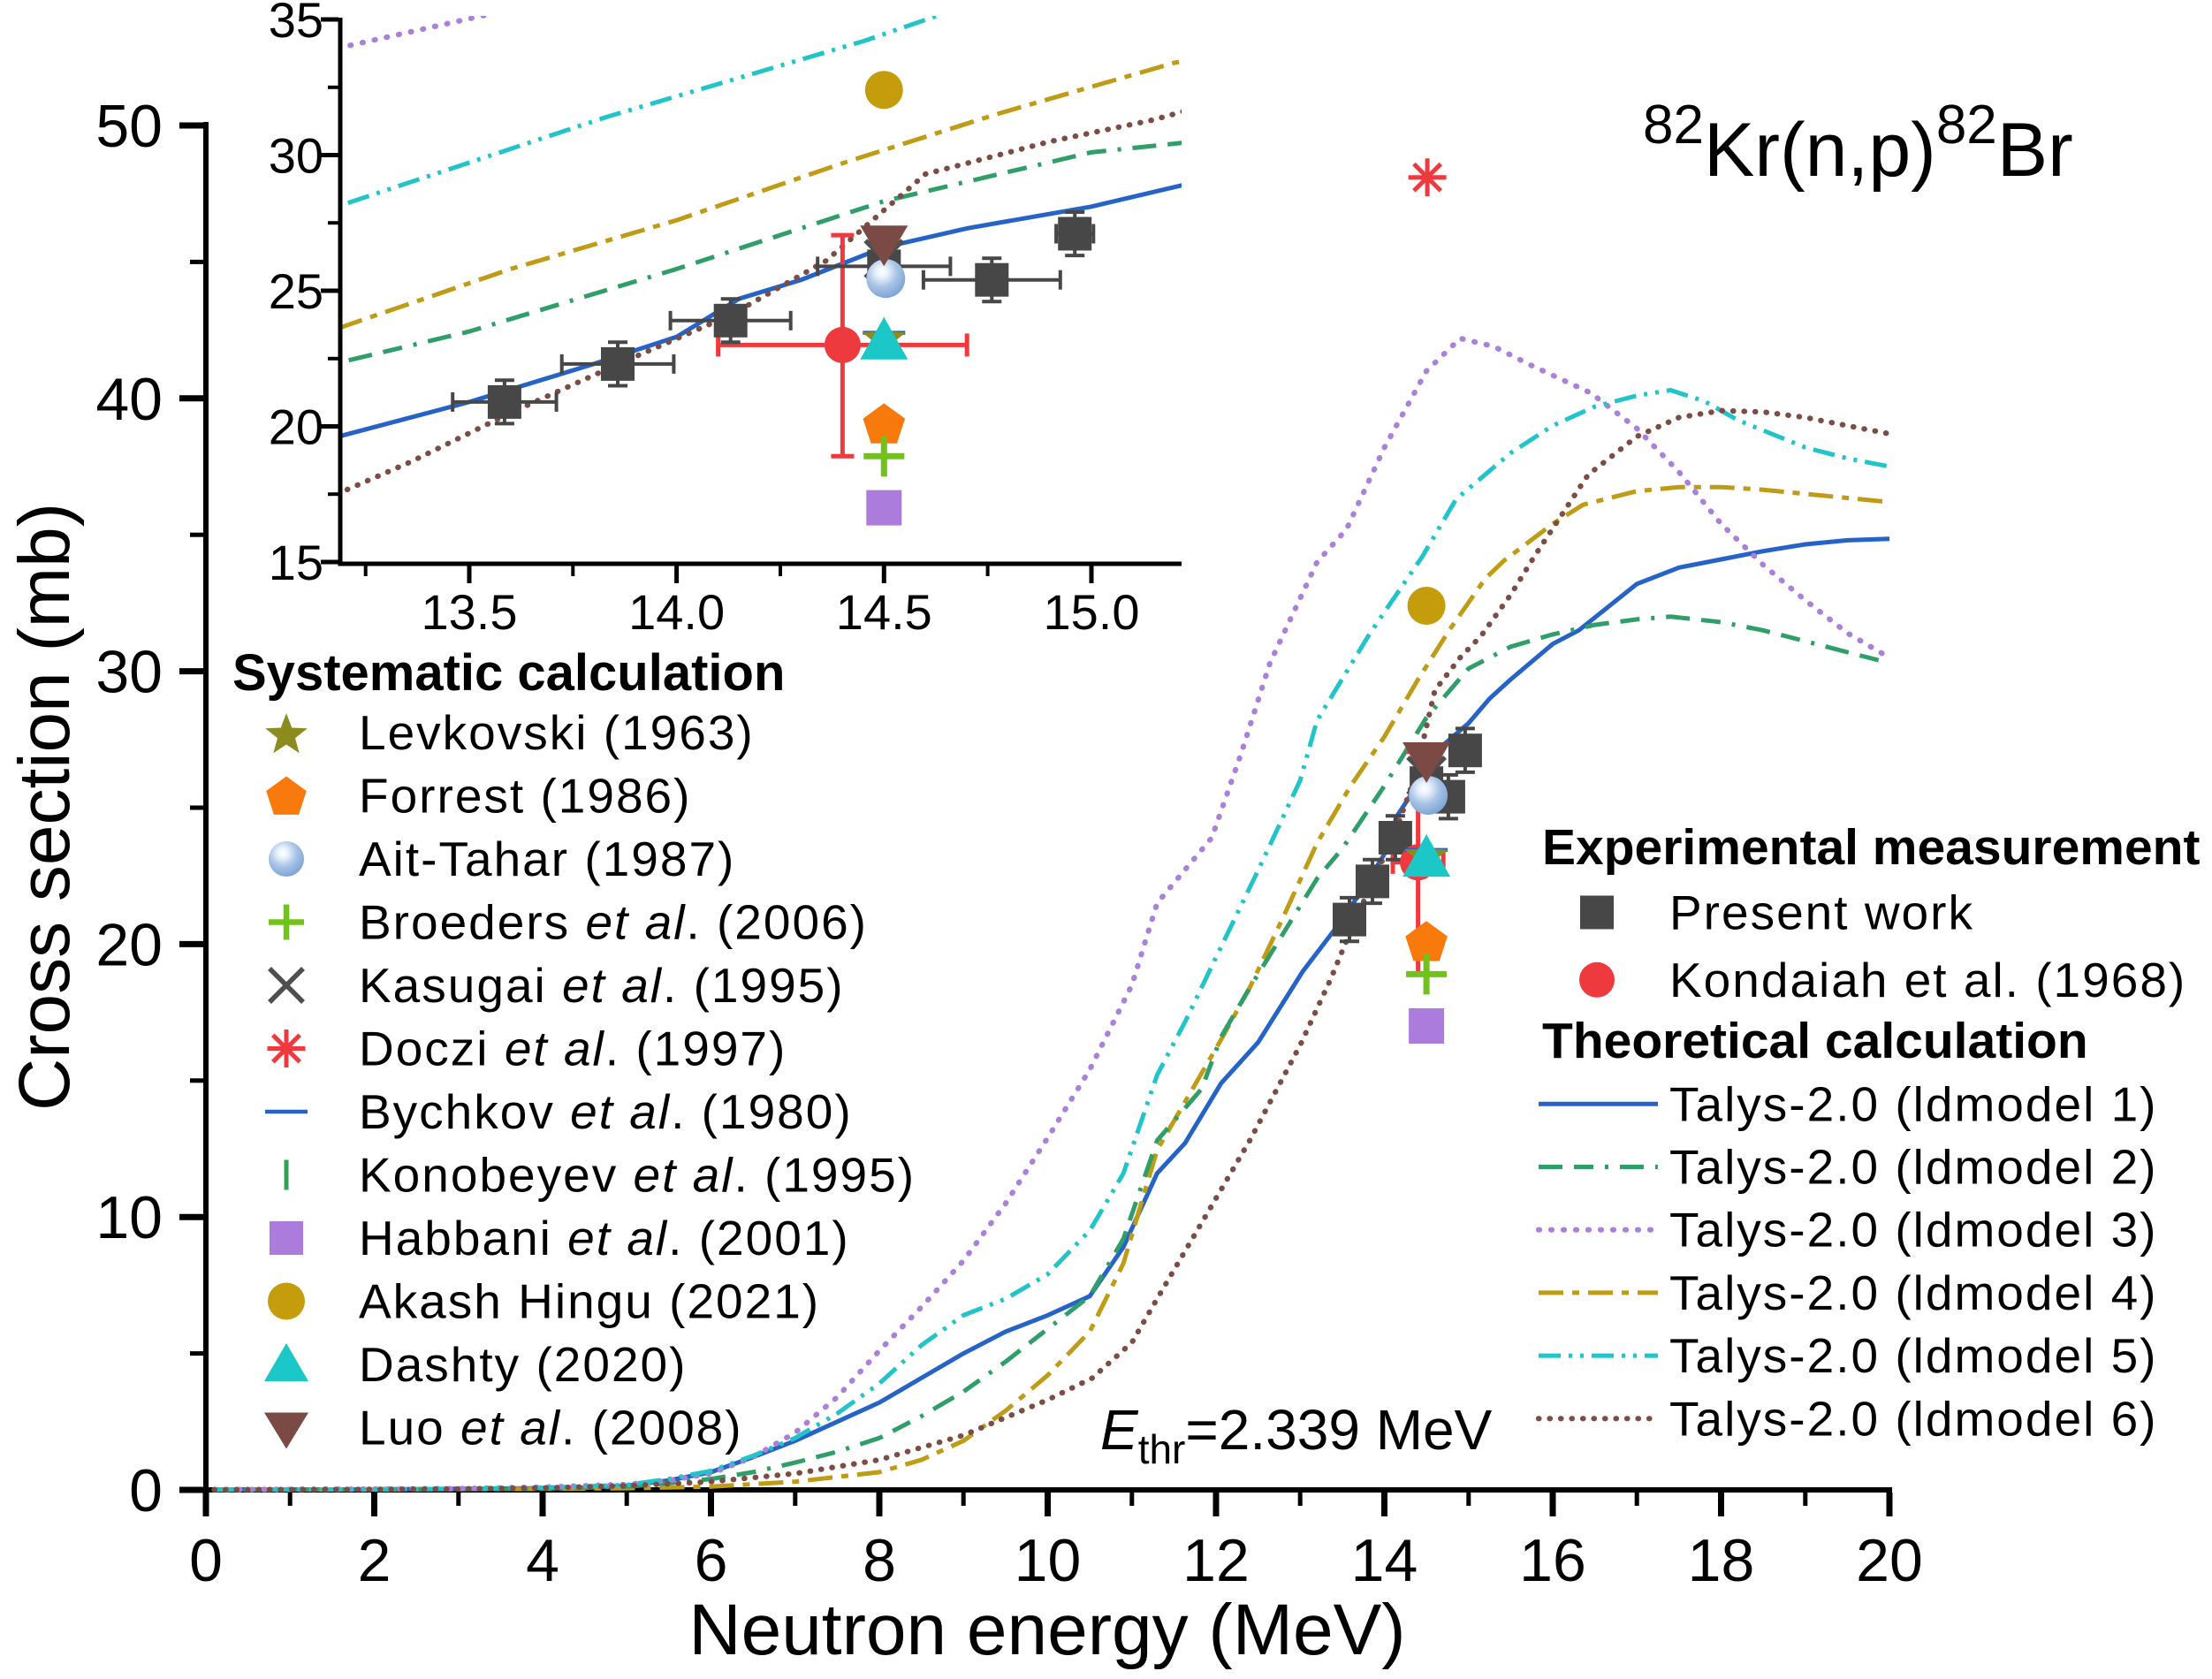 This screenshot has height=1679, width=2212. I want to click on svg-text: 14.0, so click(676, 612).